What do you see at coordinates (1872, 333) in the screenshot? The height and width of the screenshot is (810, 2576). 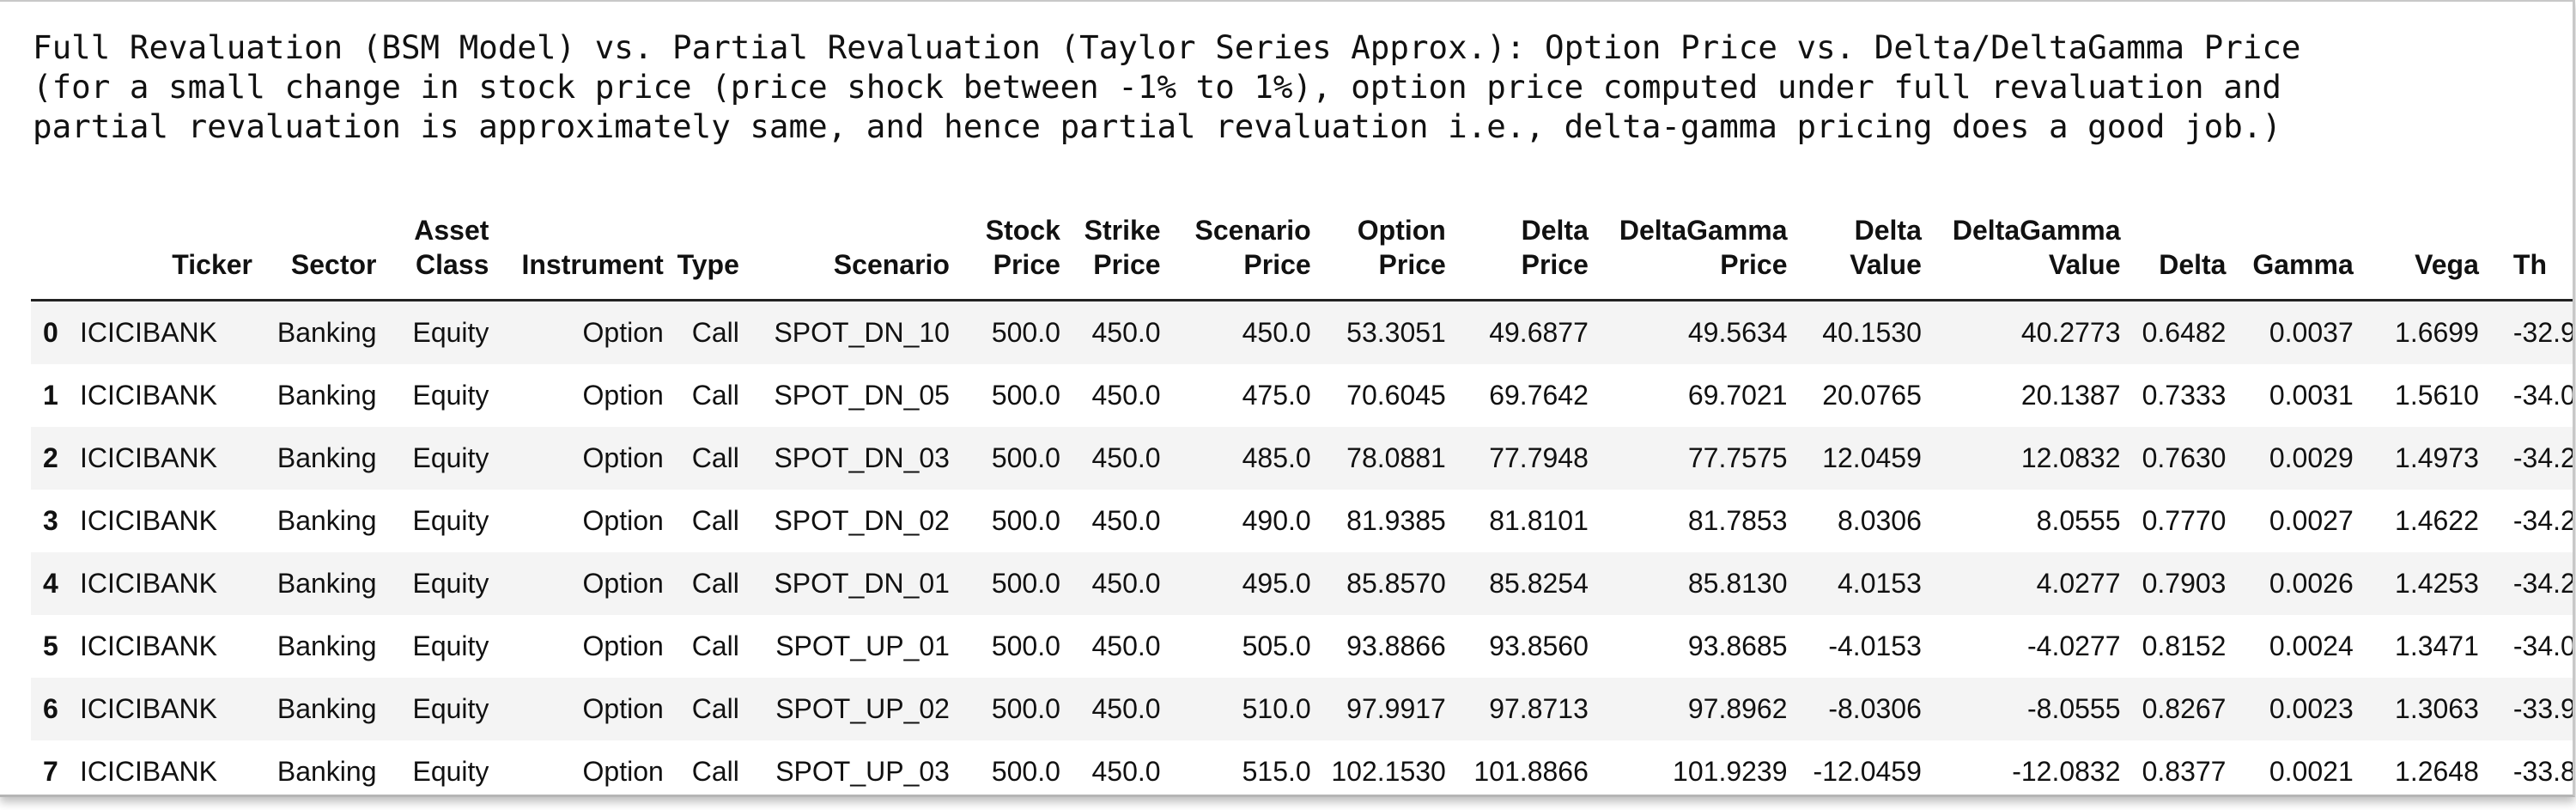 I see `cell-delta-value: 40.1530` at bounding box center [1872, 333].